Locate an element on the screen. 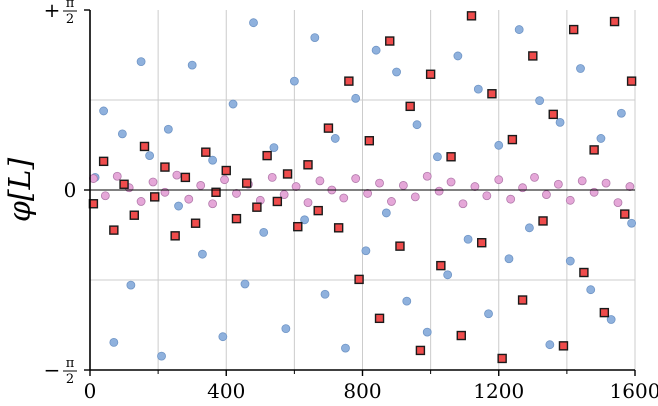 The width and height of the screenshot is (658, 406). y-axis-label: φ[L] is located at coordinates (20, 190).